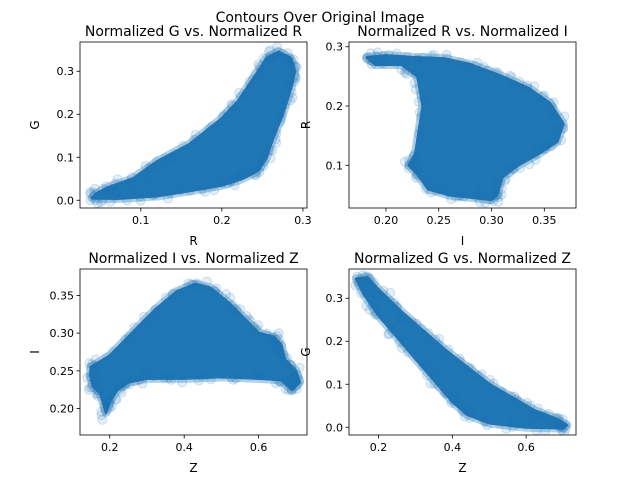  Describe the element at coordinates (62, 333) in the screenshot. I see `y-tick-label: 0.30` at that location.